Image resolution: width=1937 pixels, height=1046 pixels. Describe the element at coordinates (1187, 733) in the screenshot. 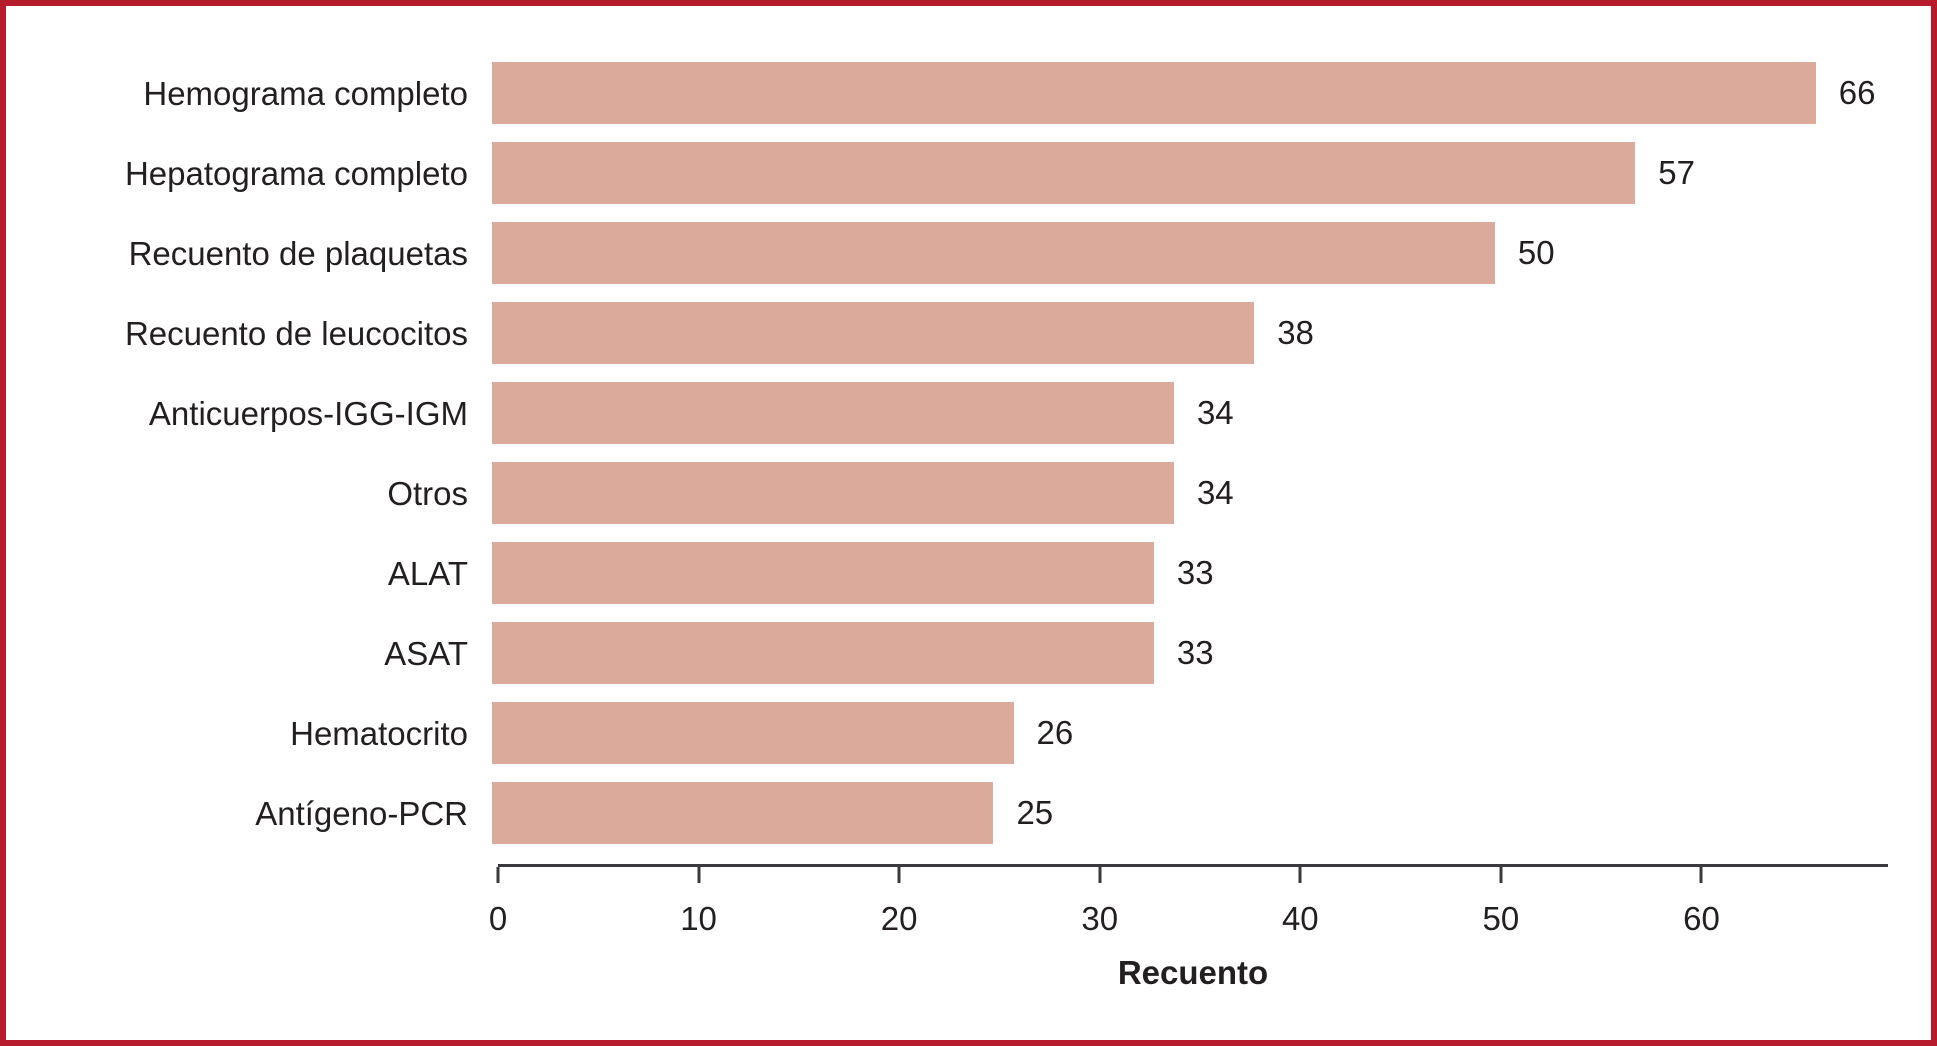

I see `bar-track: 26` at that location.